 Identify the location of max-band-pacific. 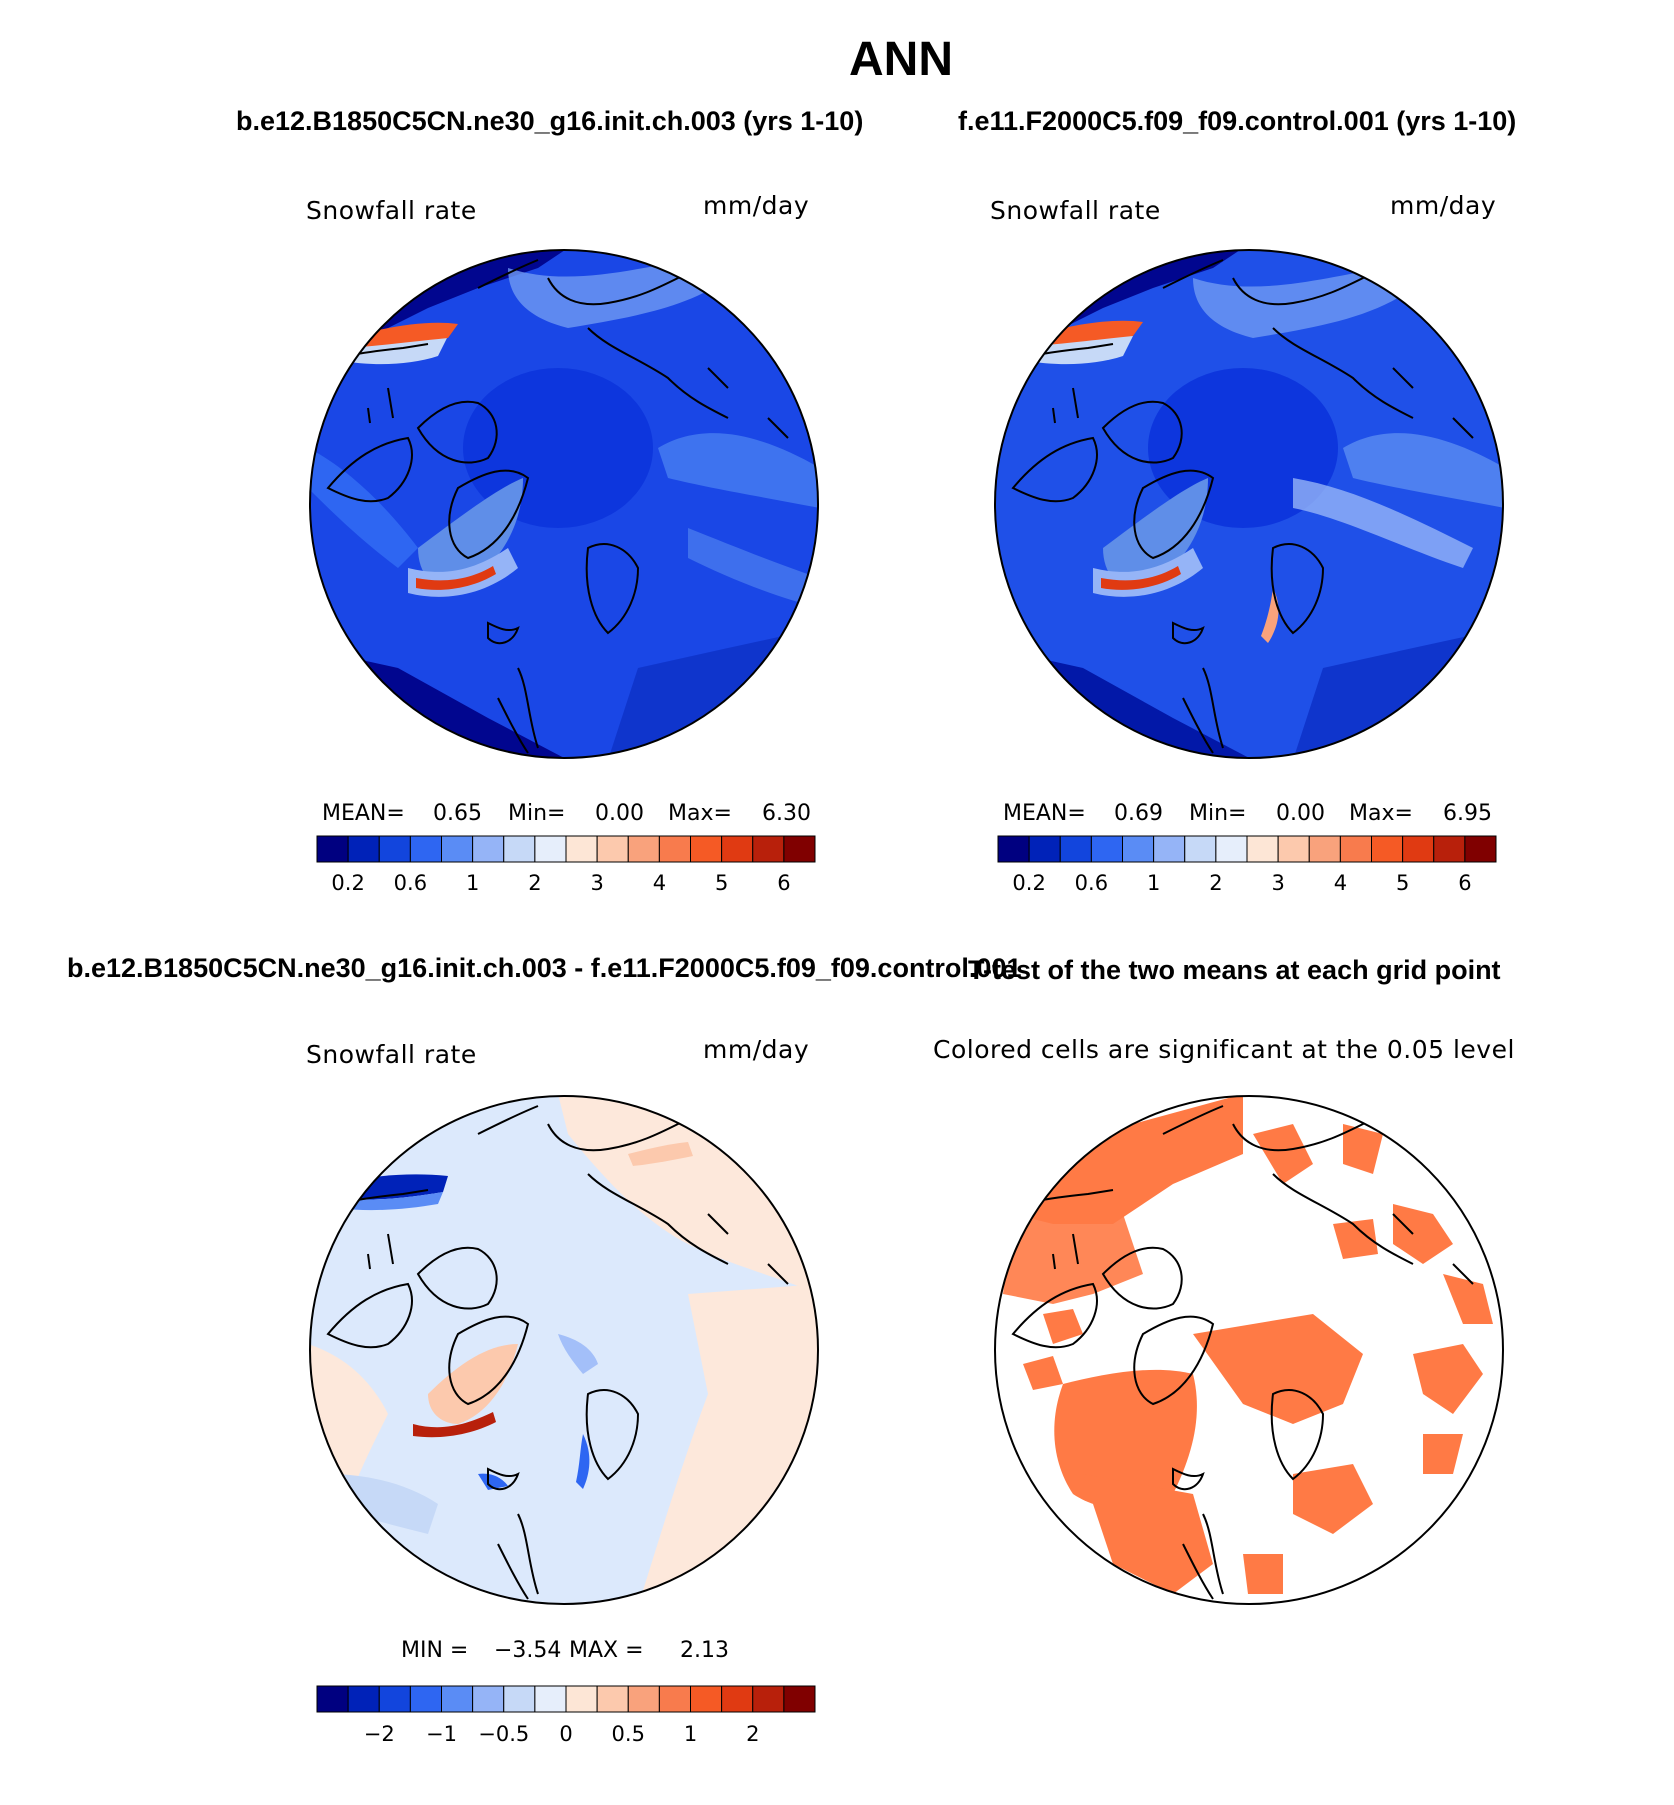
(403, 335).